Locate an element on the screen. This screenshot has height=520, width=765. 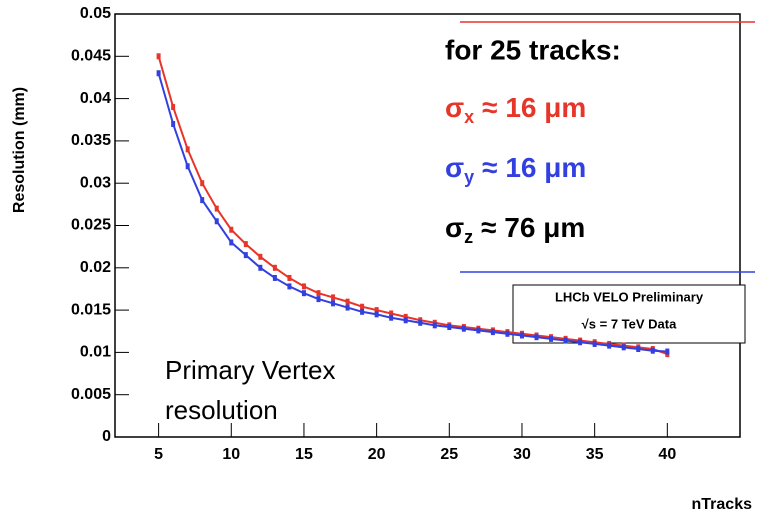
x-tick-label: 15 is located at coordinates (304, 454).